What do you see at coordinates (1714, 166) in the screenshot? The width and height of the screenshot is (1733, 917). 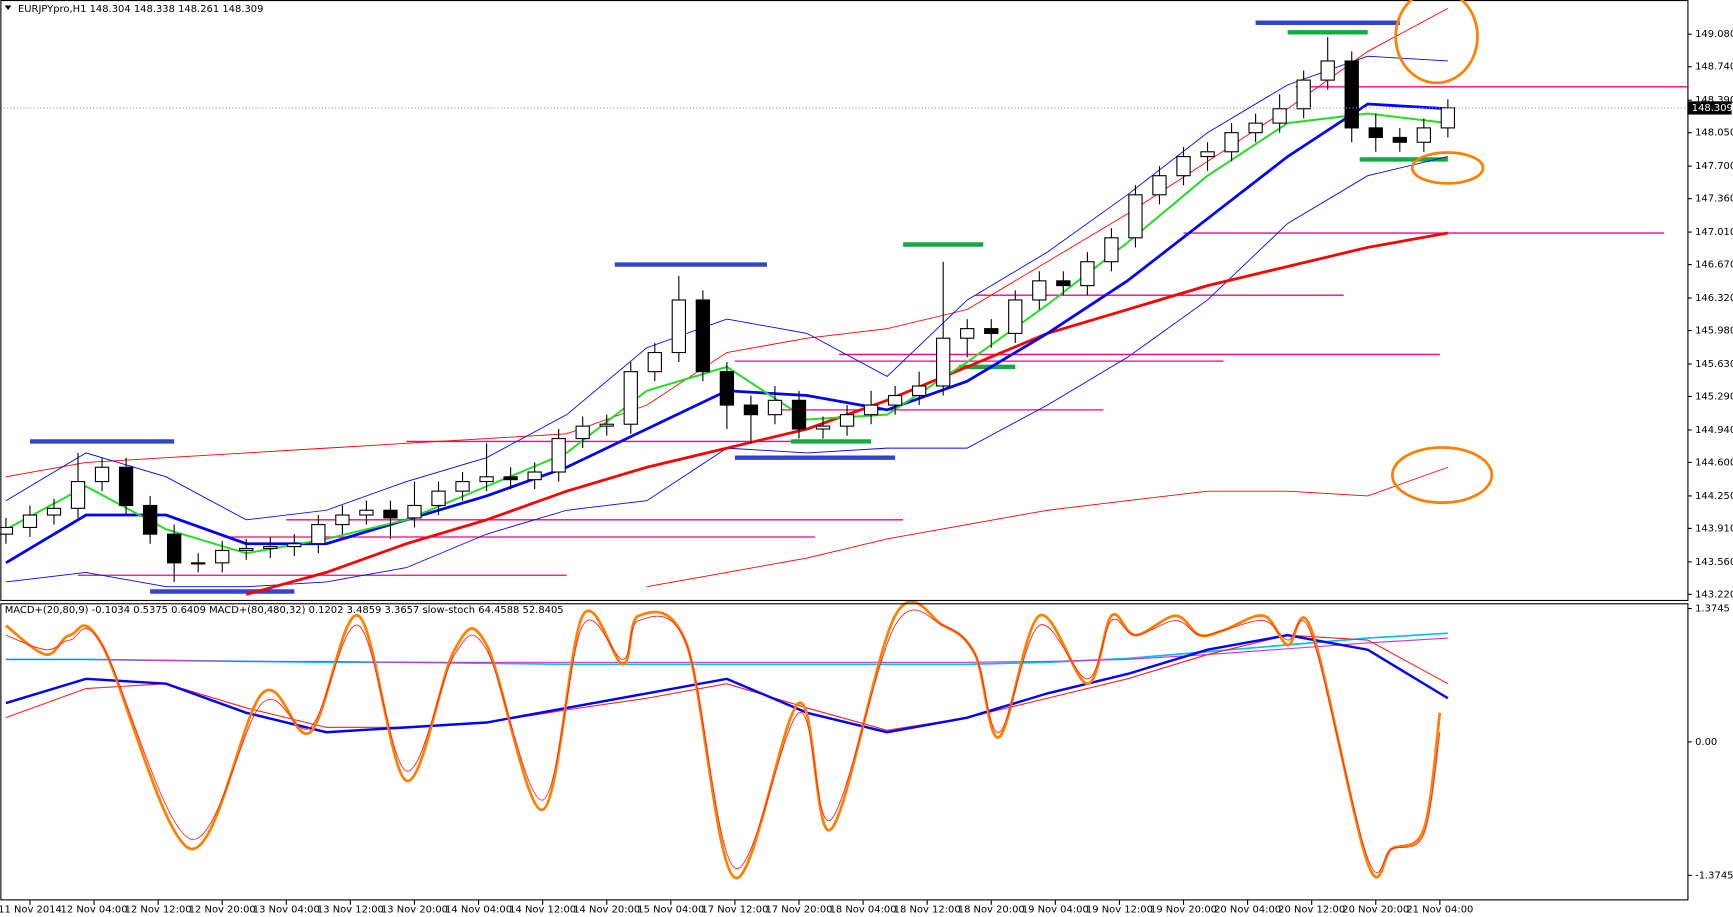 I see `y-tick-label: 147.700` at bounding box center [1714, 166].